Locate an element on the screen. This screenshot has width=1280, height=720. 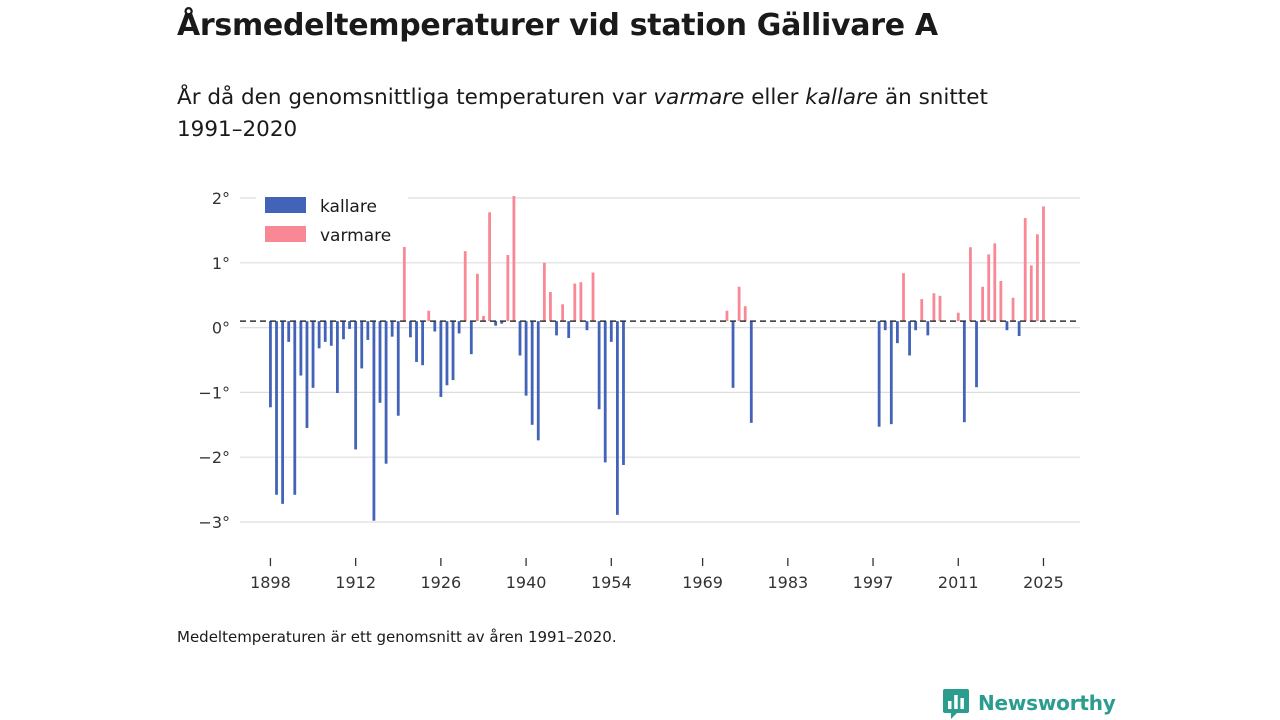
subtitle-part-3: än snittet 1991–2020 is located at coordinates (582, 113).